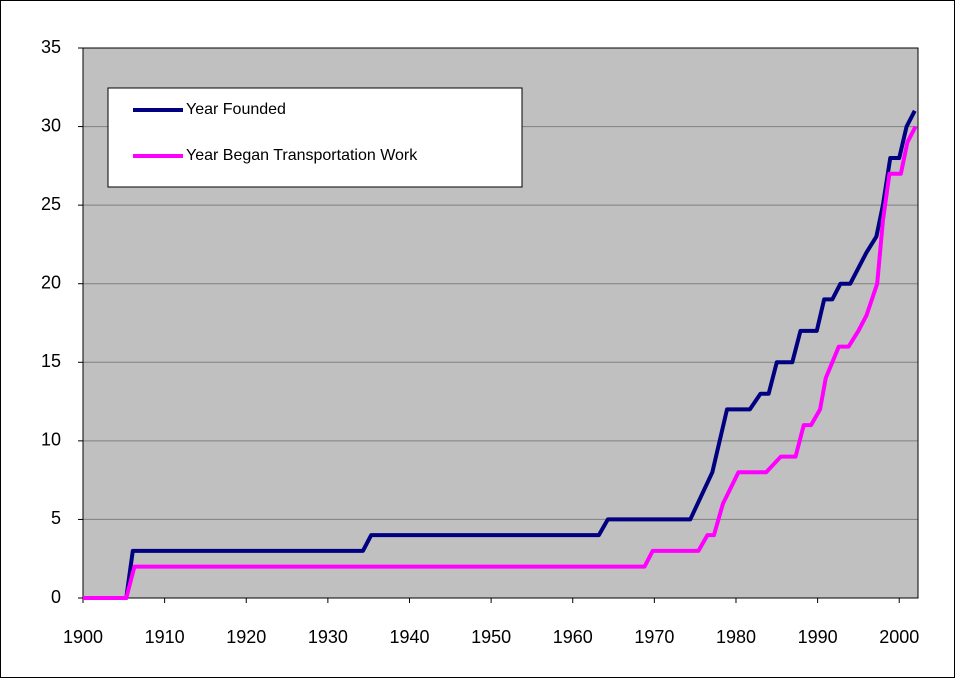 The image size is (956, 679). I want to click on x-tick-label: 1930, so click(328, 637).